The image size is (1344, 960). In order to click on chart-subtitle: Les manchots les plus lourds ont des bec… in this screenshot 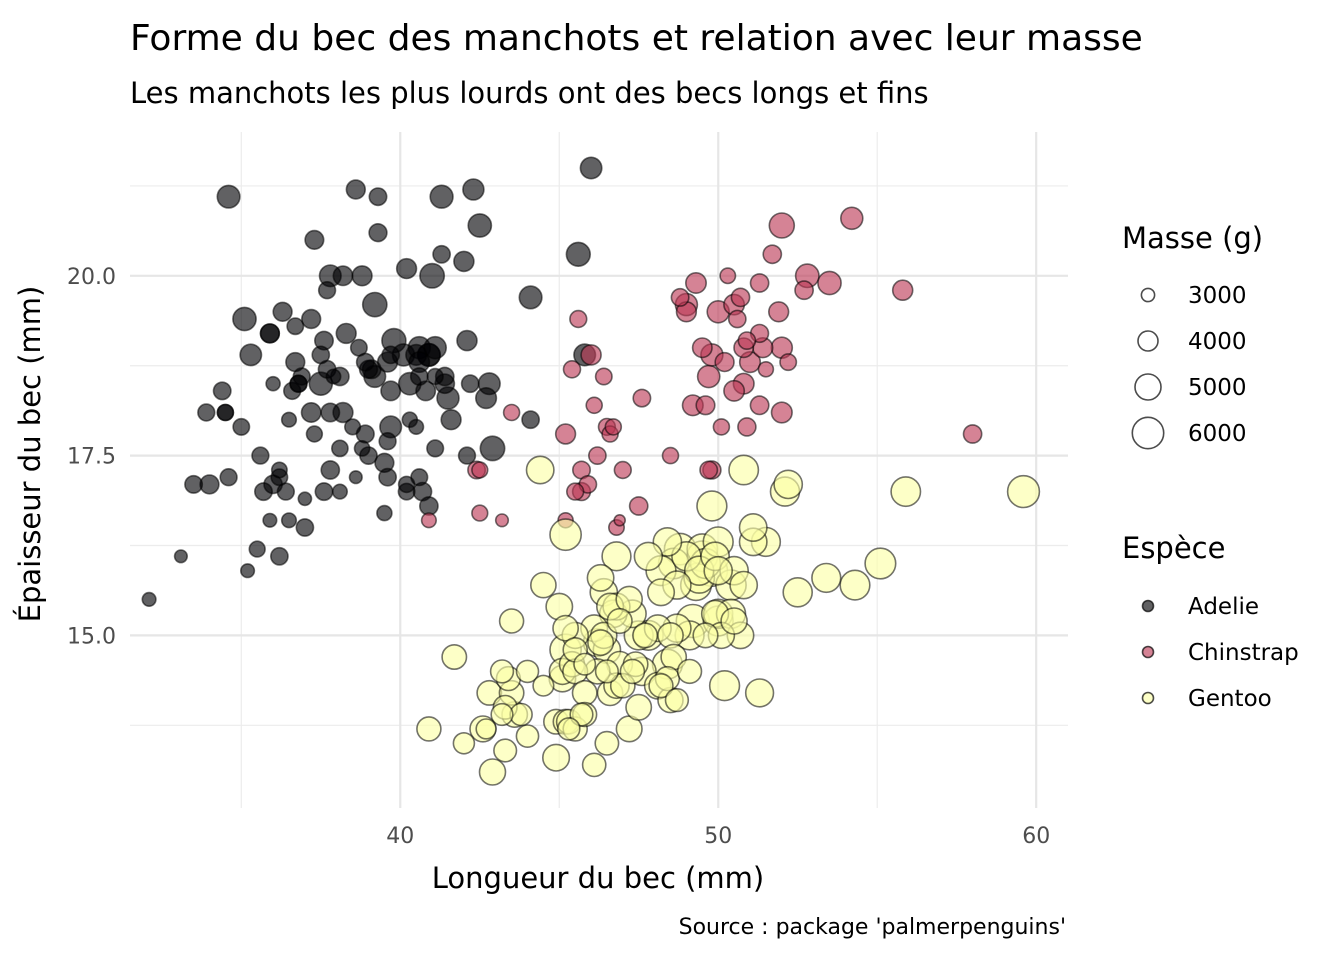, I will do `click(529, 93)`.